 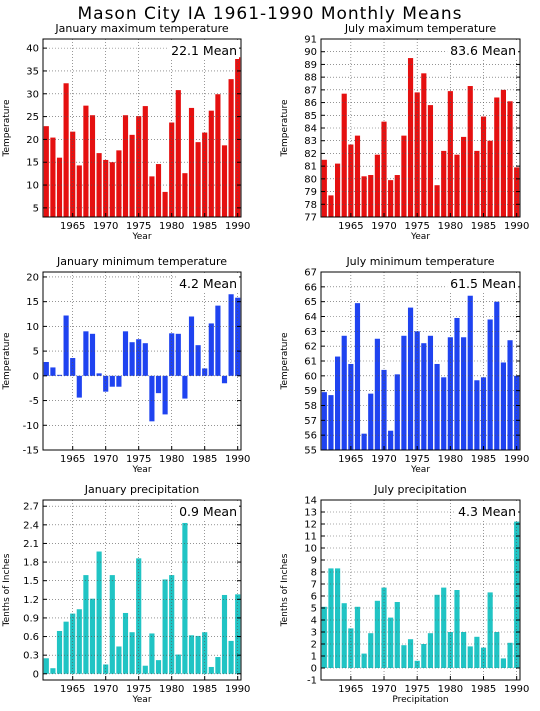 I want to click on bar-1967, so click(x=86, y=161).